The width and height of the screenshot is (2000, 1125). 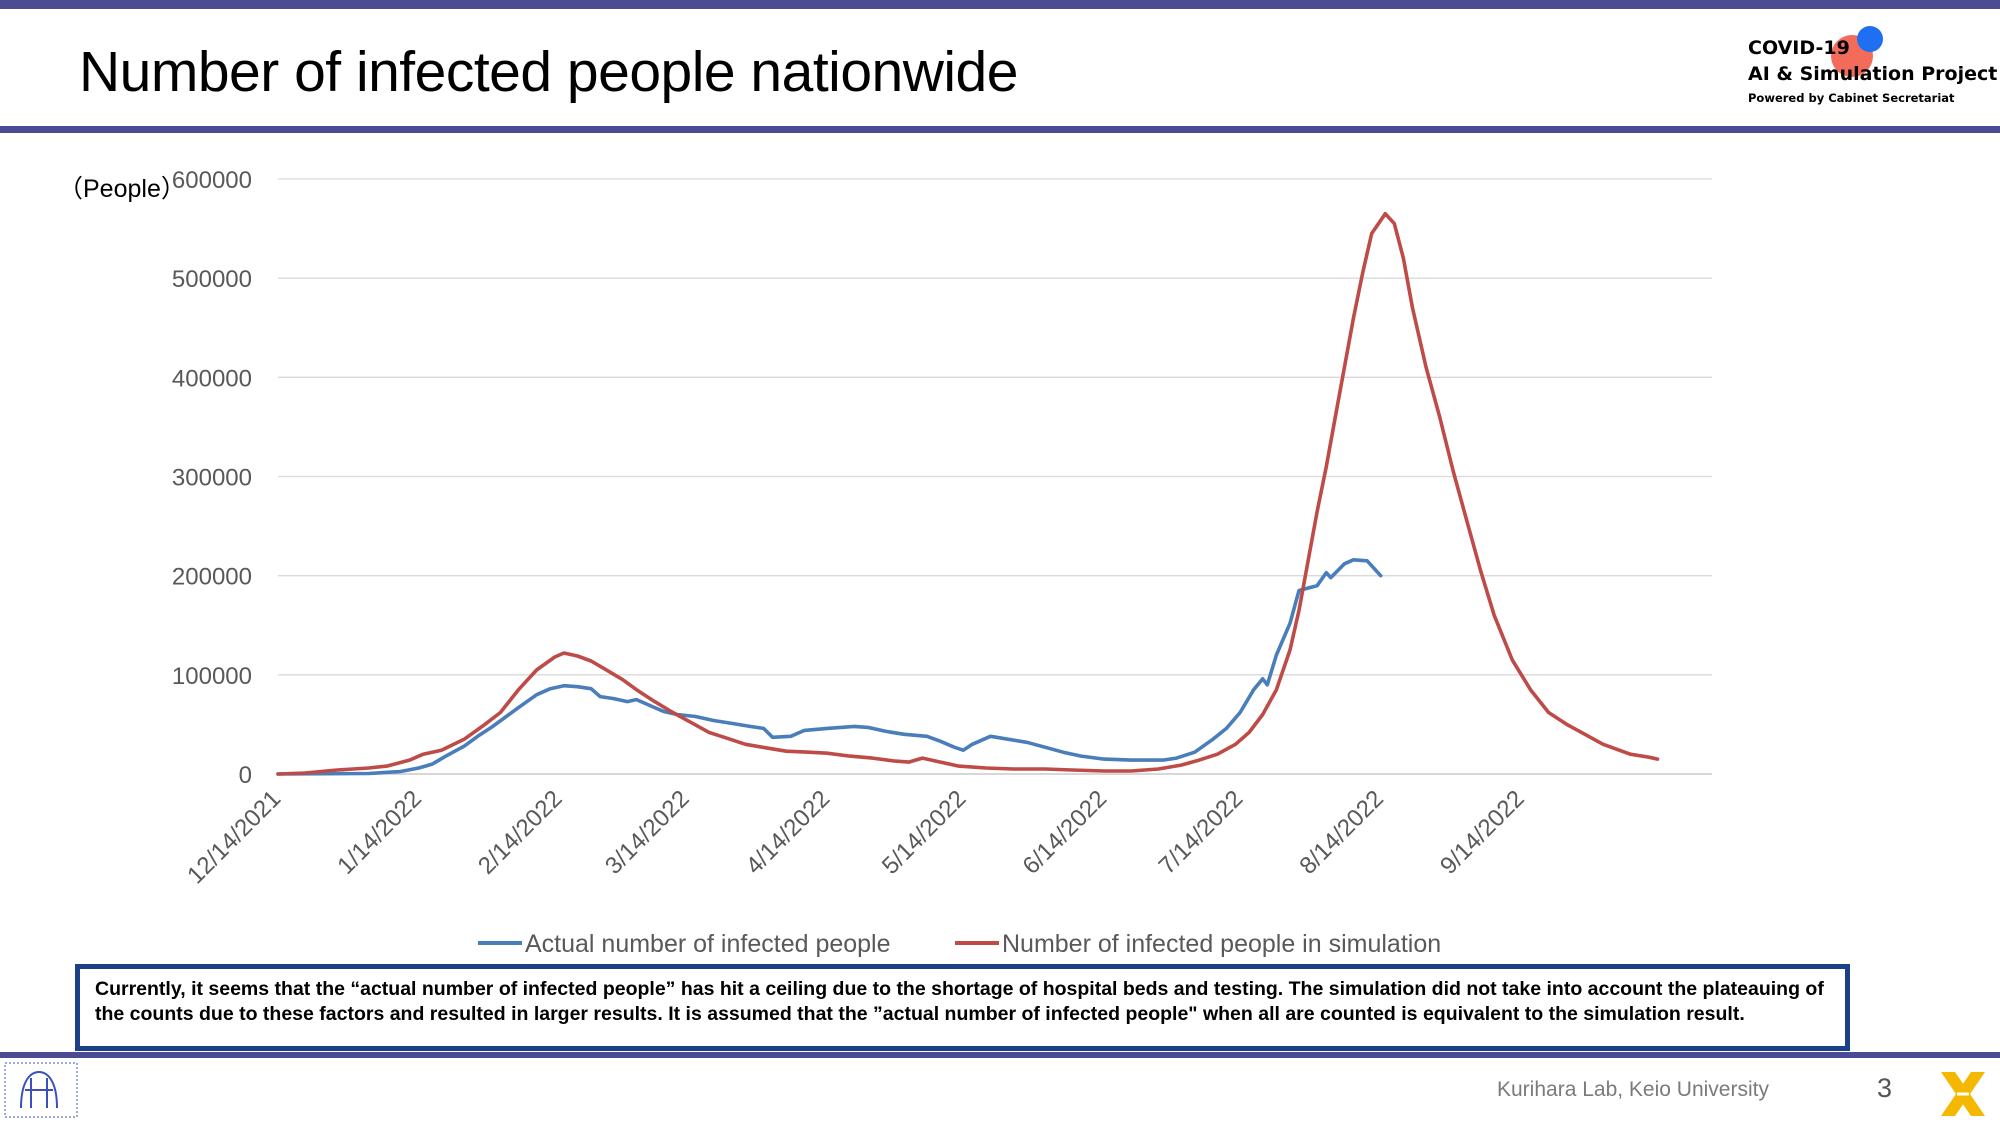 What do you see at coordinates (1000, 129) in the screenshot?
I see `title-divider` at bounding box center [1000, 129].